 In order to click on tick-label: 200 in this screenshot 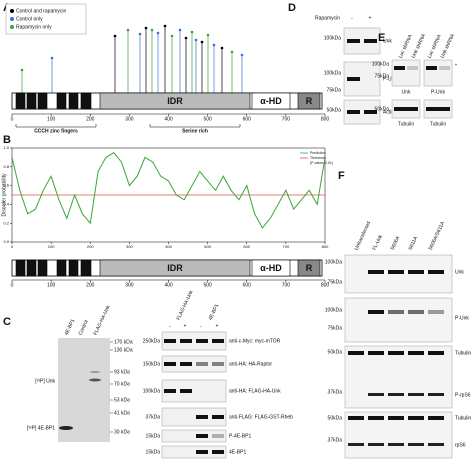, I will do `click(90, 246)`.